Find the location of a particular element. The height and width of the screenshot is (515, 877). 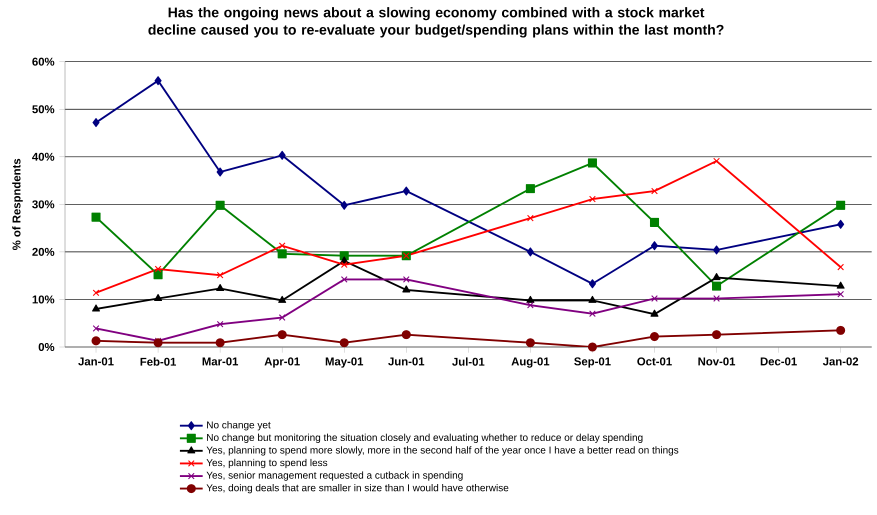

legend-label: Yes, planning to spend more slowly, more in the second half of the year once I have a better read on things is located at coordinates (442, 451).